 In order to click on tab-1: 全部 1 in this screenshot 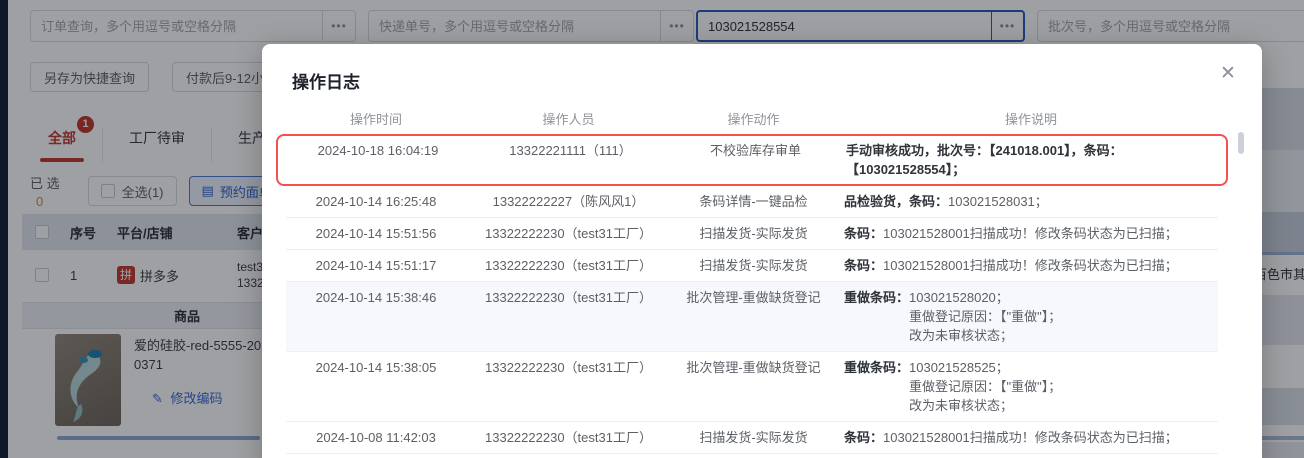, I will do `click(62, 139)`.